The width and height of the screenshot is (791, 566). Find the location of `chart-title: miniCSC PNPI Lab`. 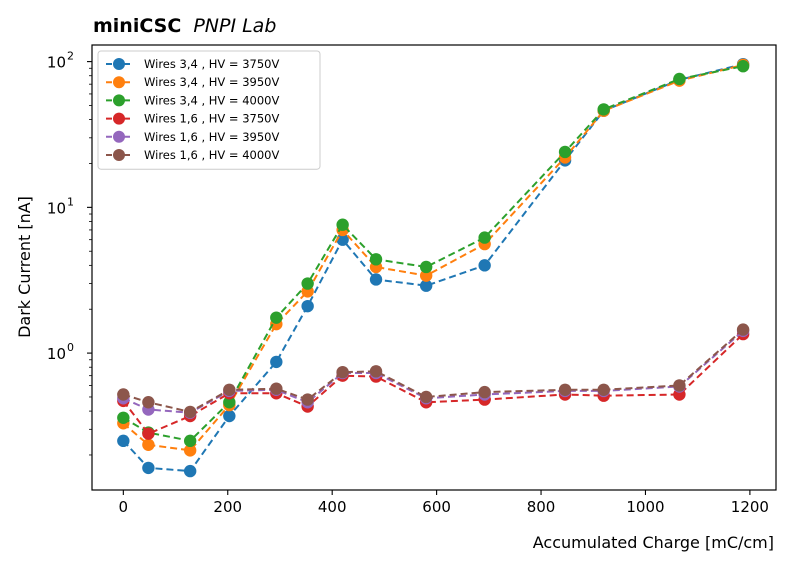

chart-title: miniCSC PNPI Lab is located at coordinates (184, 26).